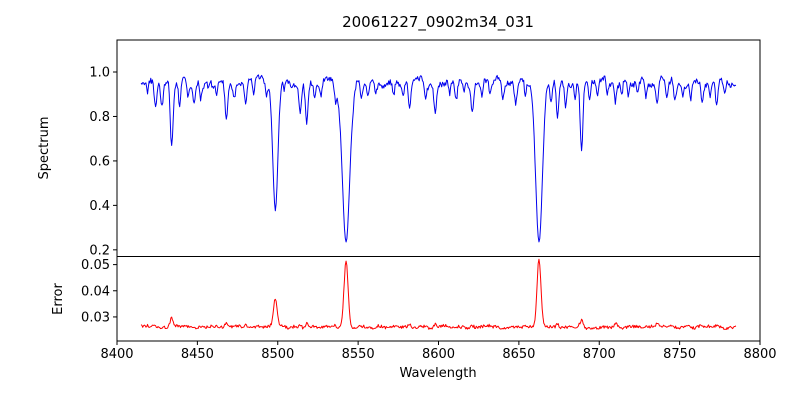  I want to click on x-tick-label: 8500, so click(277, 354).